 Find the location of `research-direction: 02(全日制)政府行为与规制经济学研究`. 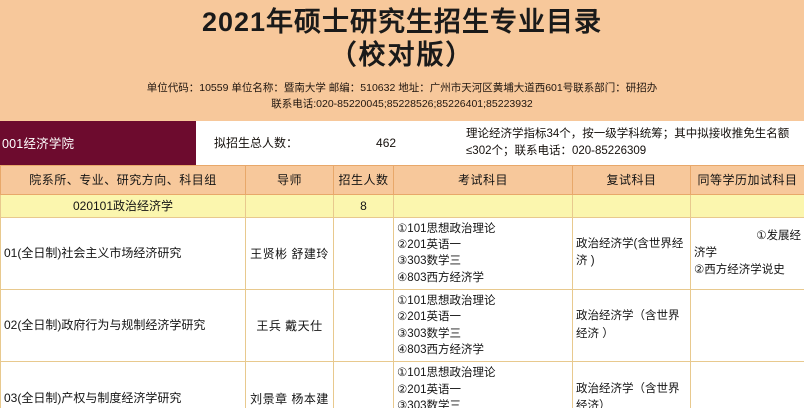

research-direction: 02(全日制)政府行为与规制经济学研究 is located at coordinates (123, 326).